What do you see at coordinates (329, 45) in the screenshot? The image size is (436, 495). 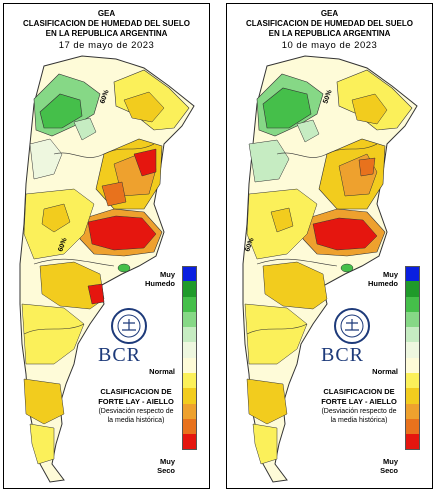 I see `map-date: 10 de mayo de 2023` at bounding box center [329, 45].